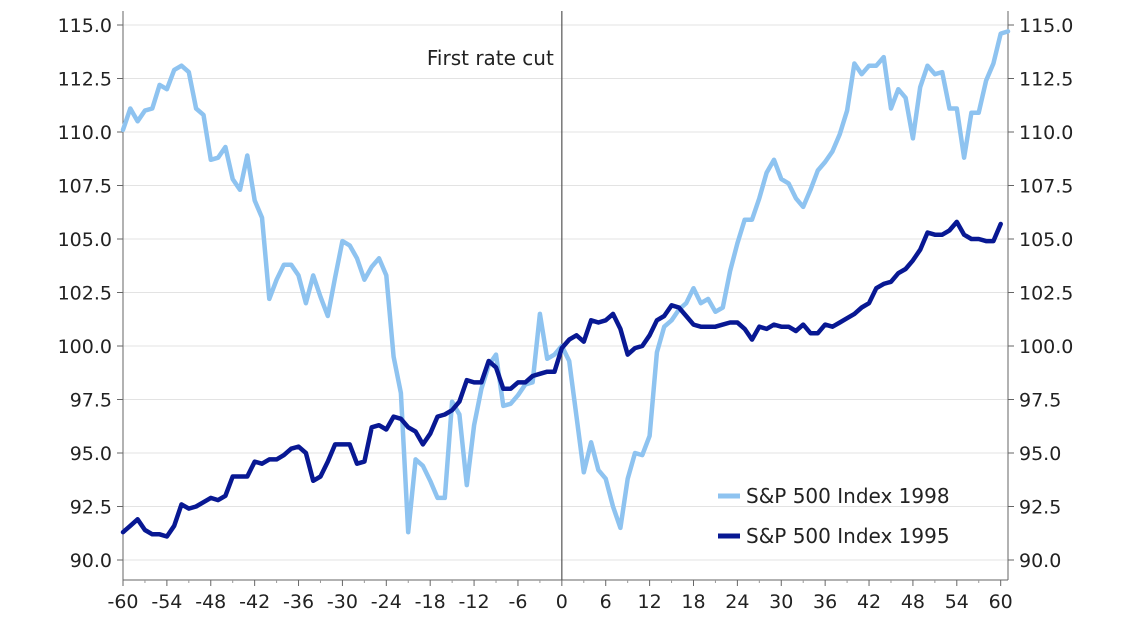 Image resolution: width=1136 pixels, height=640 pixels. What do you see at coordinates (495, 295) in the screenshot?
I see `annotation-layer: First rate cut` at bounding box center [495, 295].